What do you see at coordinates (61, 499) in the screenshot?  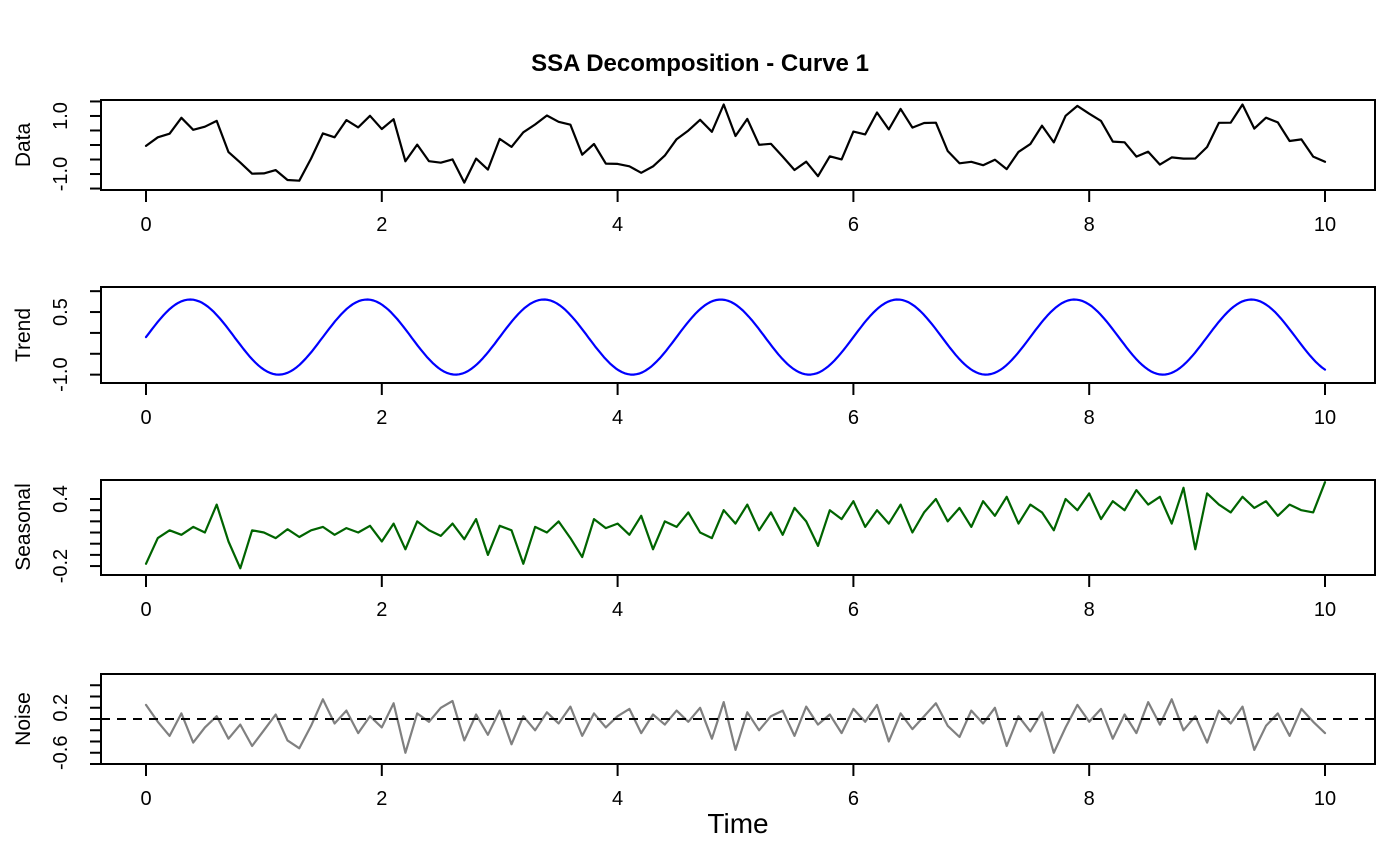 I see `y-tick-label: 0.4` at bounding box center [61, 499].